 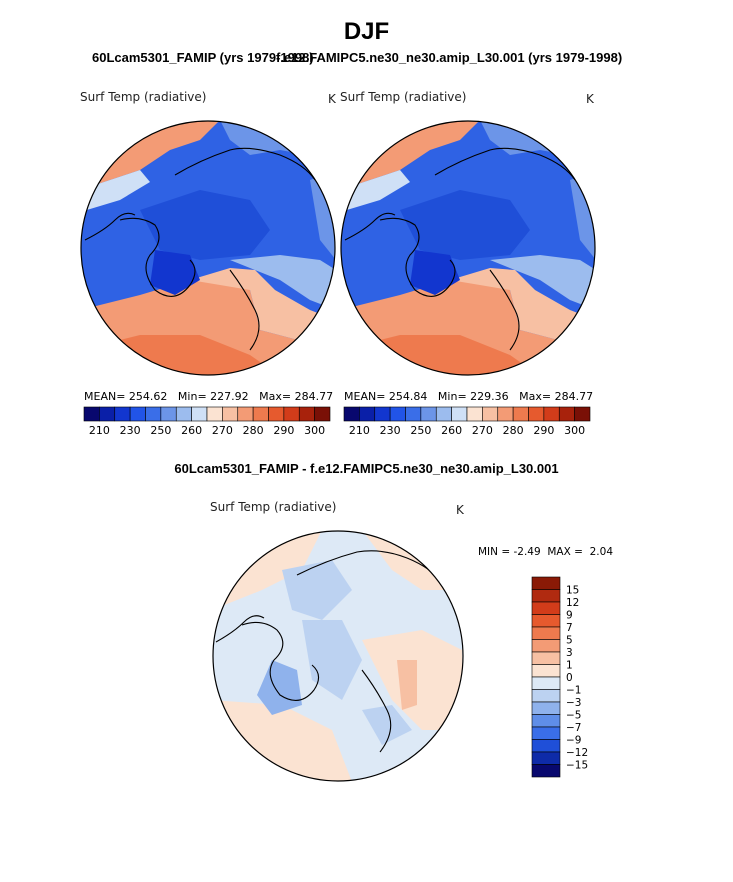 What do you see at coordinates (546, 552) in the screenshot?
I see `diff-stats: MIN = -2.49 MAX = 2.04` at bounding box center [546, 552].